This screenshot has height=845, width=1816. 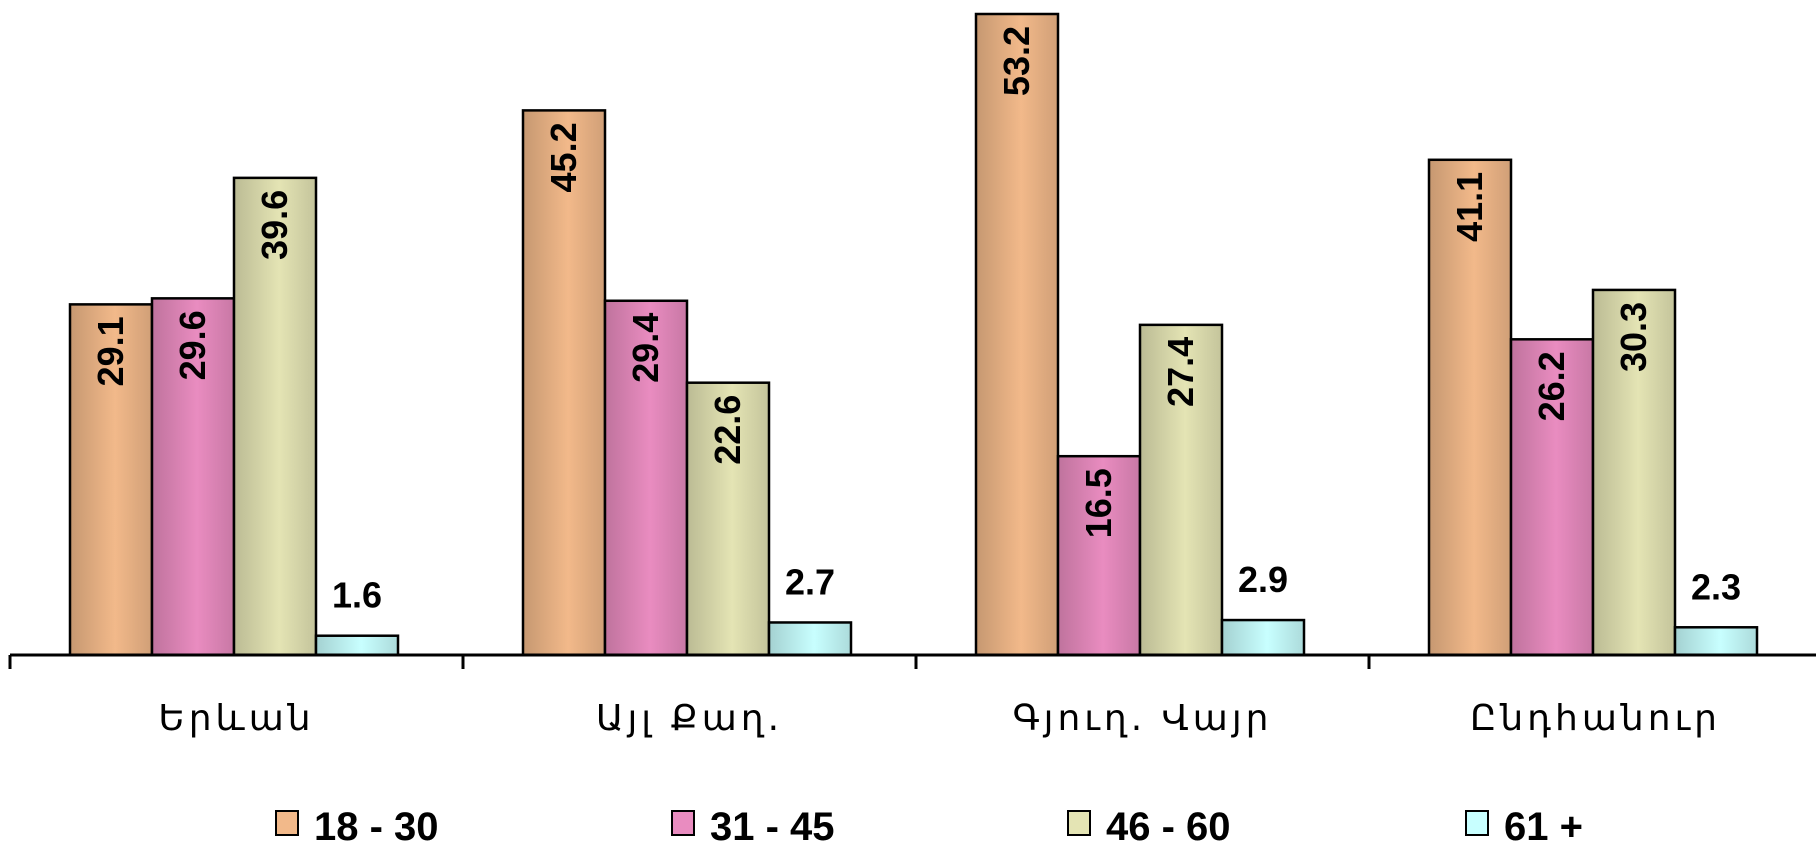 I want to click on legend-label-2: 31 - 45, so click(x=772, y=825).